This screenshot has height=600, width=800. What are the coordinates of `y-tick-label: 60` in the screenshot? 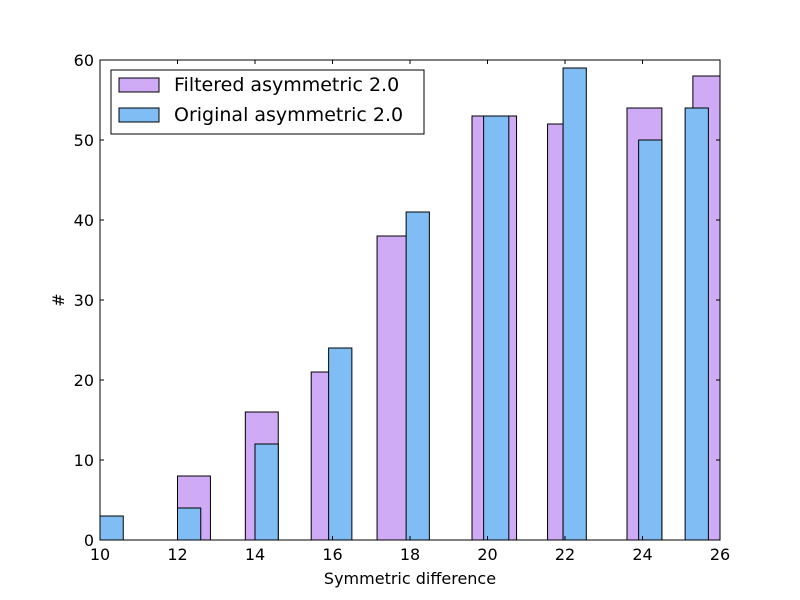 It's located at (84, 60).